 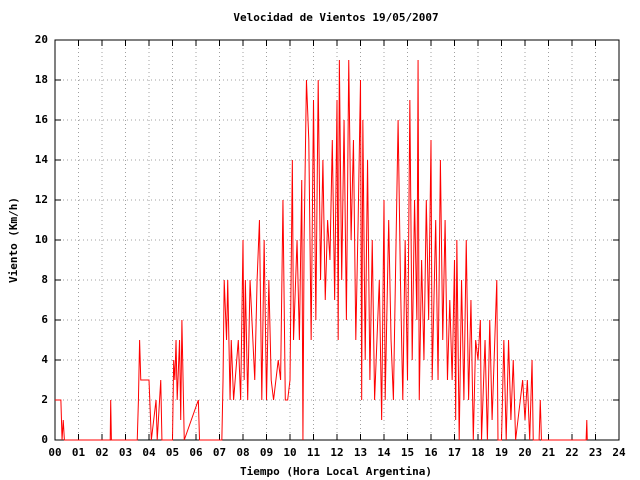 I want to click on x-tick-label: 17, so click(x=454, y=452).